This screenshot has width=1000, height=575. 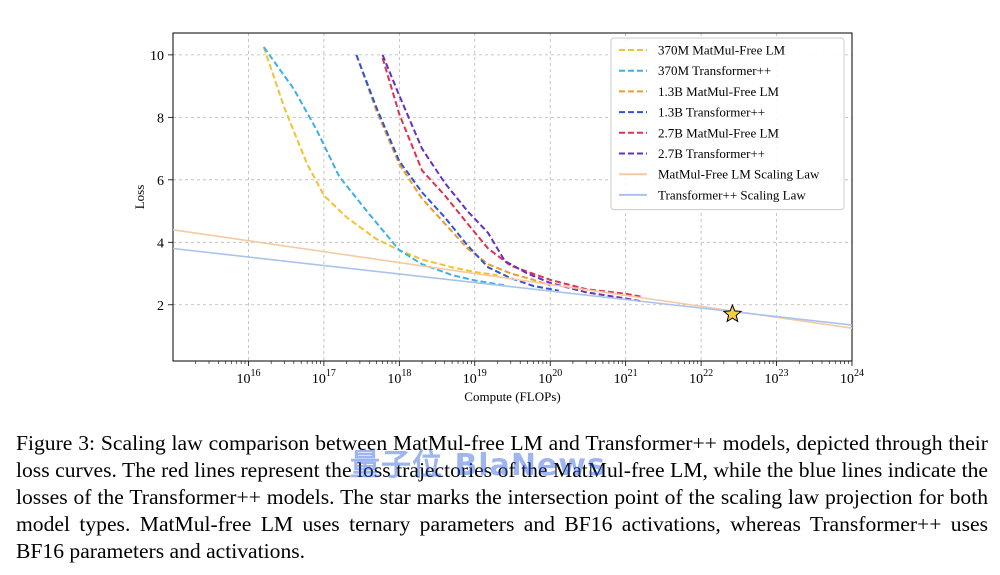 What do you see at coordinates (160, 118) in the screenshot?
I see `y-tick-label: 8` at bounding box center [160, 118].